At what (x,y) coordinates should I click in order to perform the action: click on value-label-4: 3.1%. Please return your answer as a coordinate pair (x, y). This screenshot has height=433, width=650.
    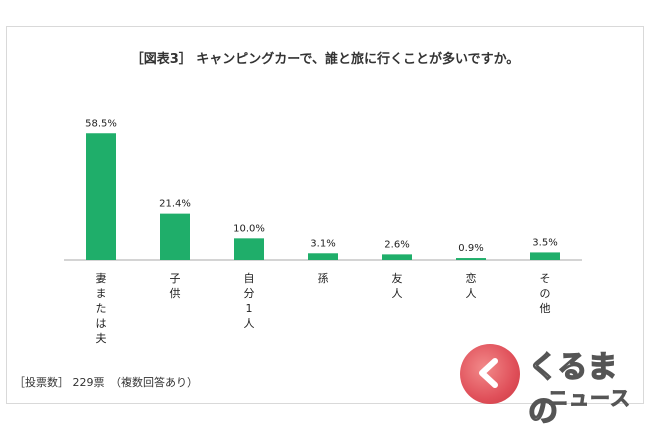
    Looking at the image, I should click on (322, 243).